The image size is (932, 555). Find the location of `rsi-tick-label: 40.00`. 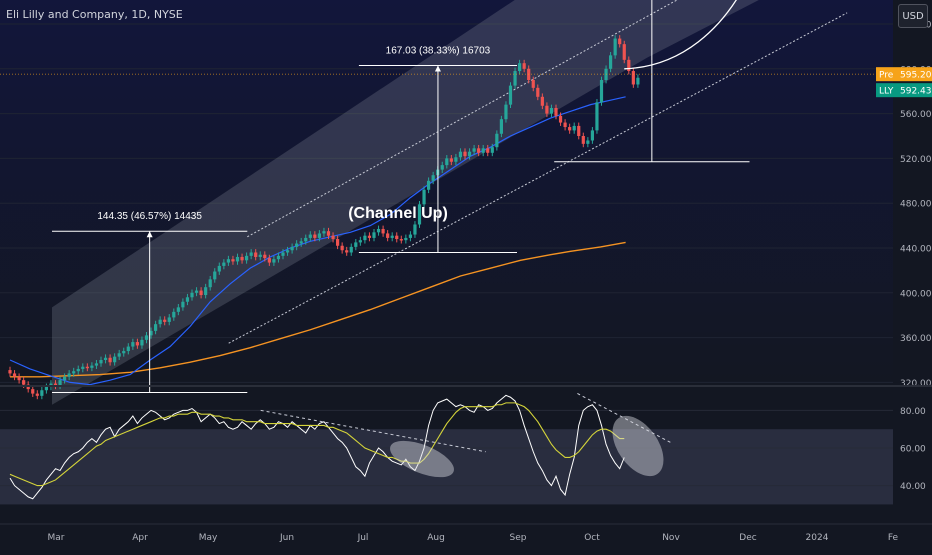

rsi-tick-label: 40.00 is located at coordinates (913, 487).